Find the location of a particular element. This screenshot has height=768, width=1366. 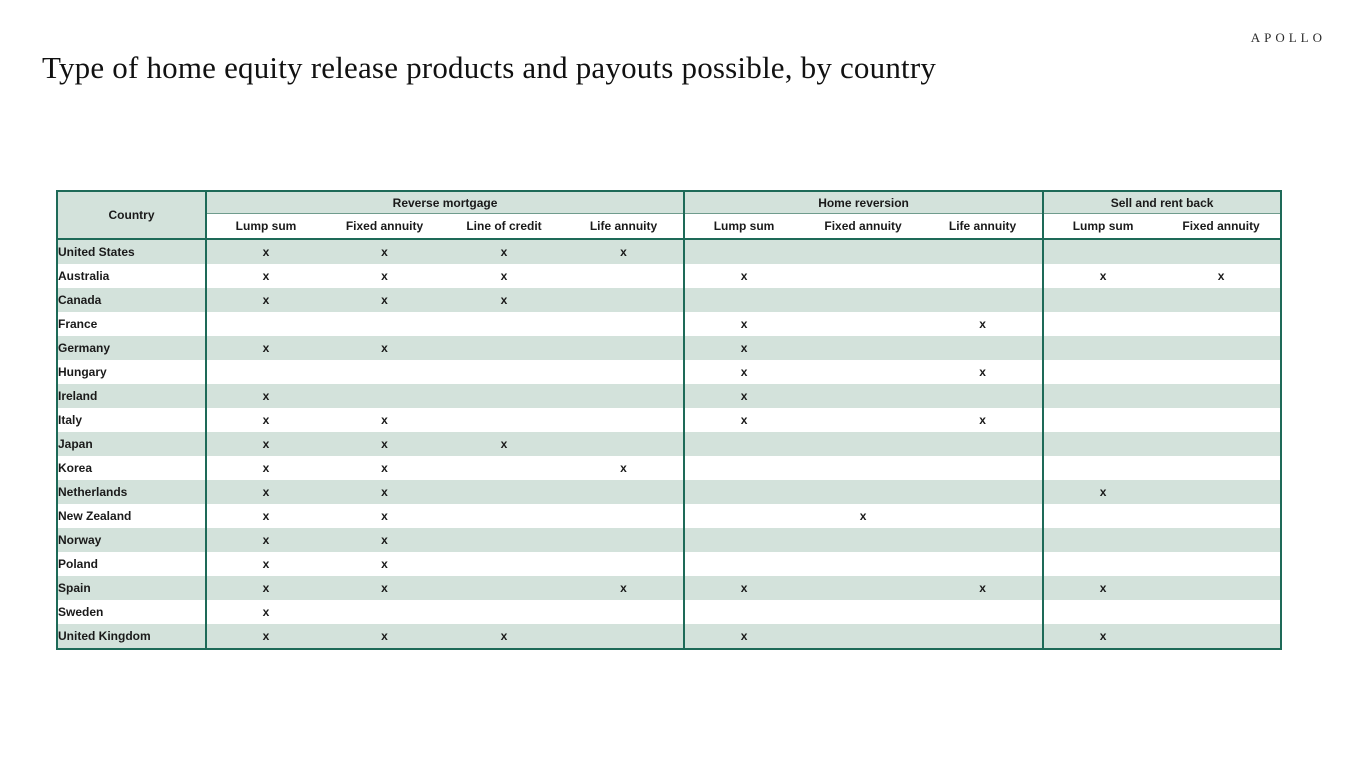

table-row: Canada x x x is located at coordinates (669, 300).